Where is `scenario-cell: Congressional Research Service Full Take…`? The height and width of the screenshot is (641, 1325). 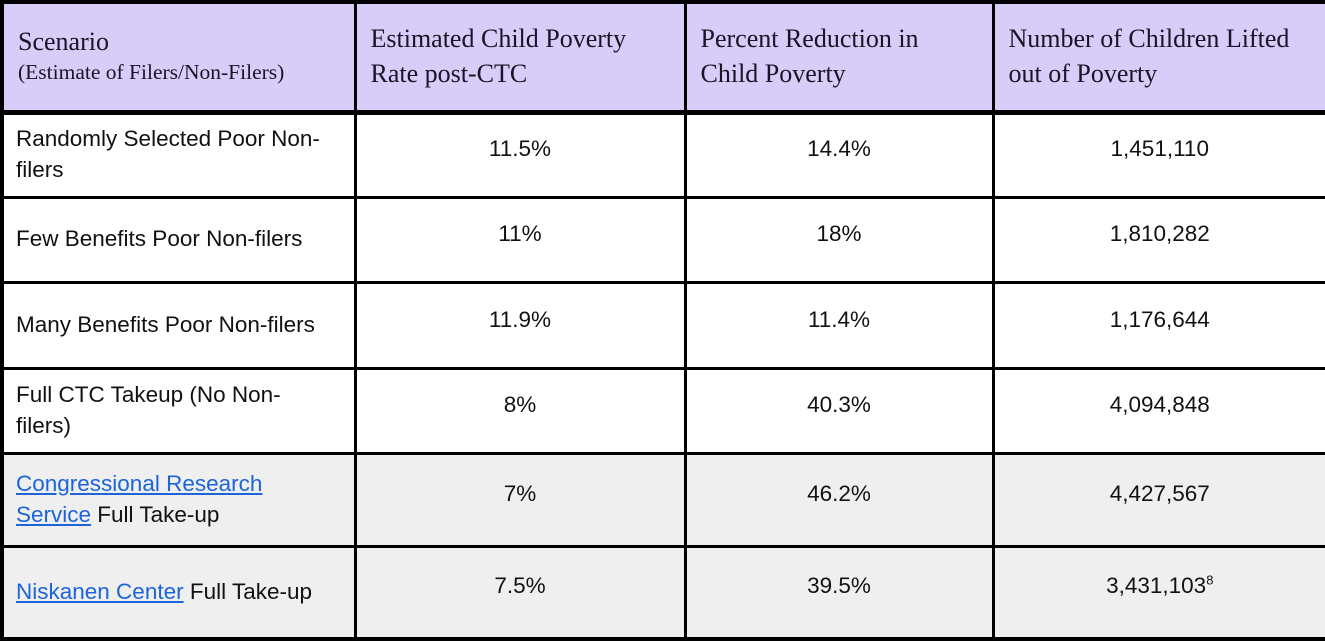 scenario-cell: Congressional Research Service Full Take… is located at coordinates (178, 500).